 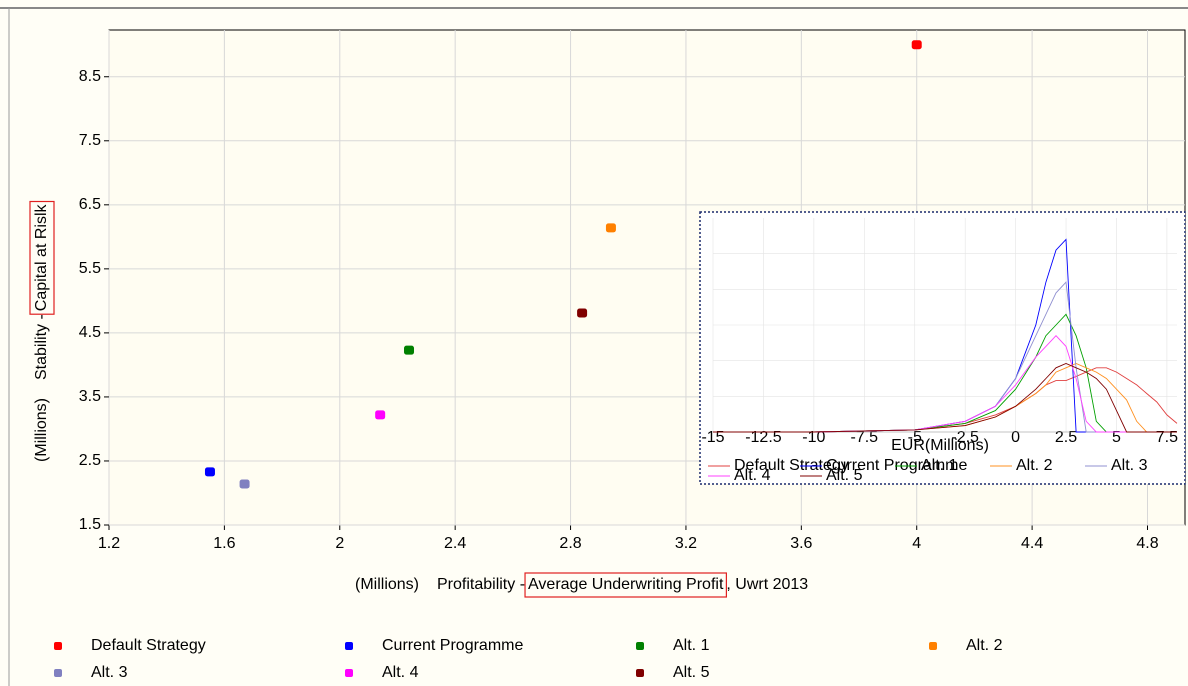 I want to click on x-tick-label: 1.2, so click(x=109, y=543).